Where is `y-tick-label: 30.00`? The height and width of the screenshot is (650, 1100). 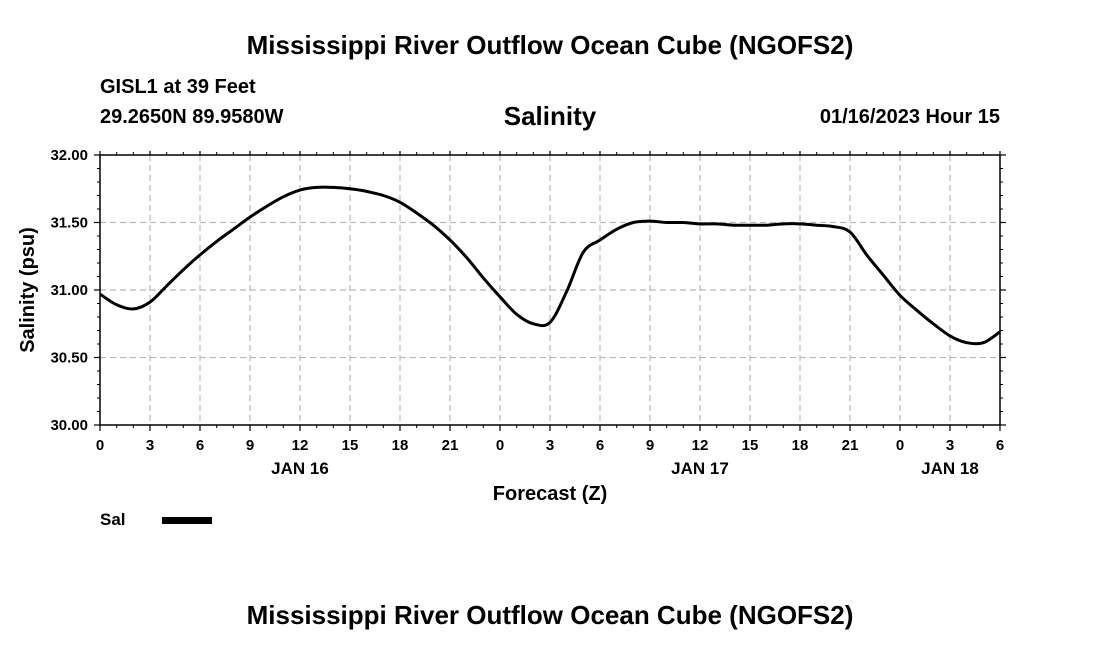
y-tick-label: 30.00 is located at coordinates (69, 425).